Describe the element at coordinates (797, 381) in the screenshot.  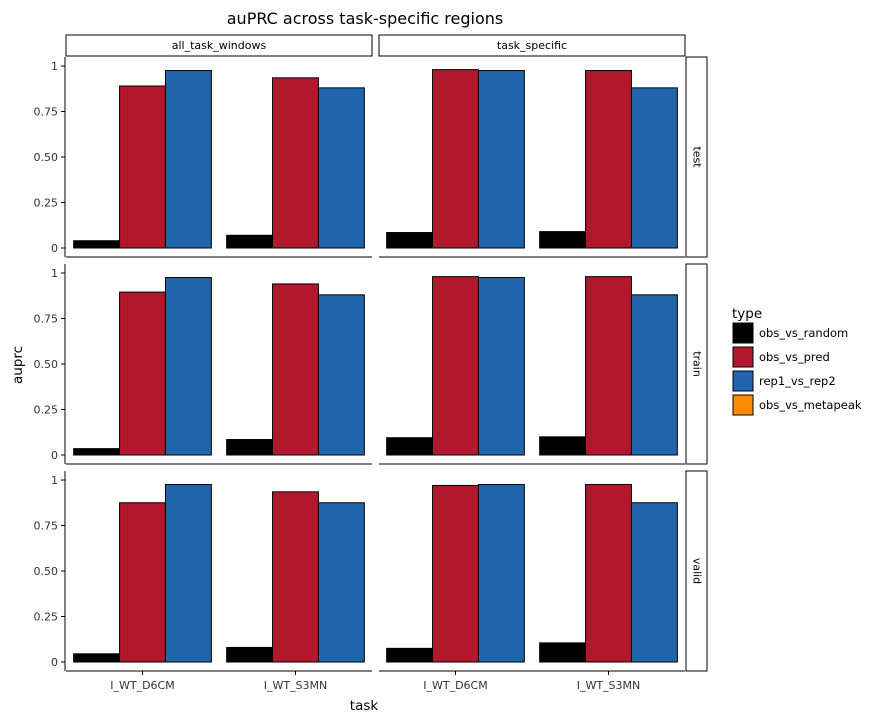
I see `legend-label: rep1_vs_rep2` at that location.